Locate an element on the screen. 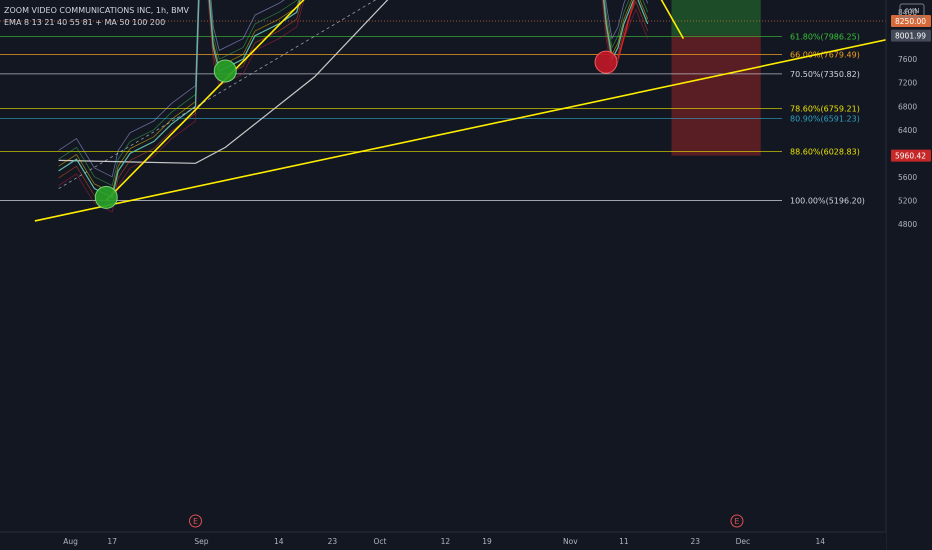 The width and height of the screenshot is (932, 550). x-tick-label: Aug is located at coordinates (70, 541).